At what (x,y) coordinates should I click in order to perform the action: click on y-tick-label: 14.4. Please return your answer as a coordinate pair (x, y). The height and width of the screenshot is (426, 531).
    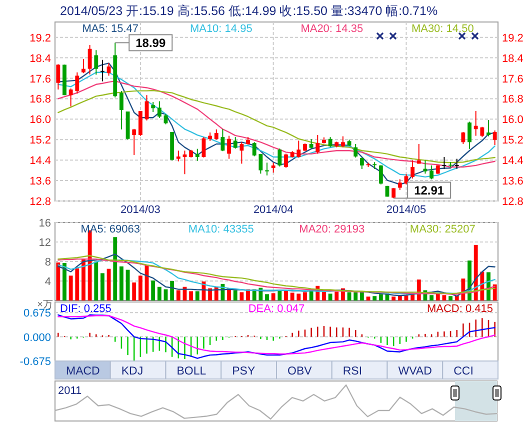
    Looking at the image, I should click on (40, 161).